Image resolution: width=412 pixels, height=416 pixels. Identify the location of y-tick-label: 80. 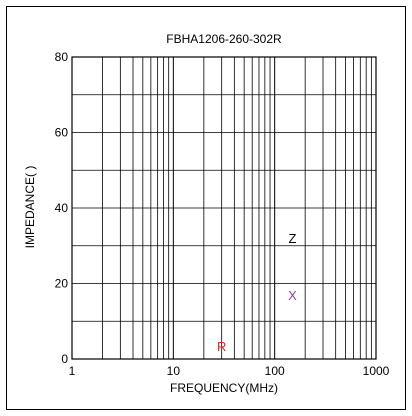
(62, 57).